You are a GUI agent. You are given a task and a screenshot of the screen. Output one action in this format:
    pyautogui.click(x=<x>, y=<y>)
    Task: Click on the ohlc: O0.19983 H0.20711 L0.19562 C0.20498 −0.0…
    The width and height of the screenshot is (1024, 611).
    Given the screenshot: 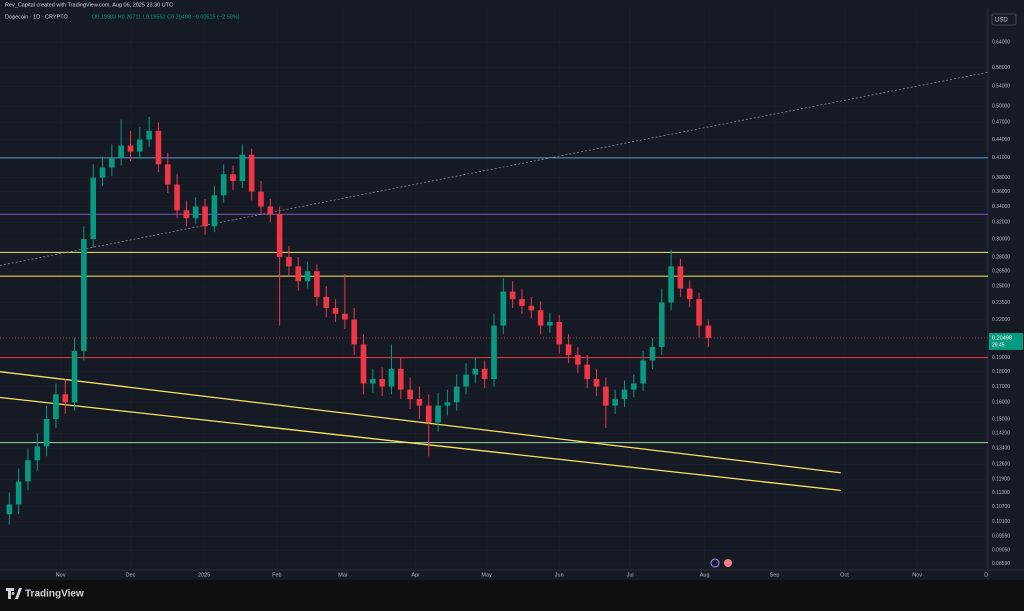 What is the action you would take?
    pyautogui.click(x=166, y=17)
    